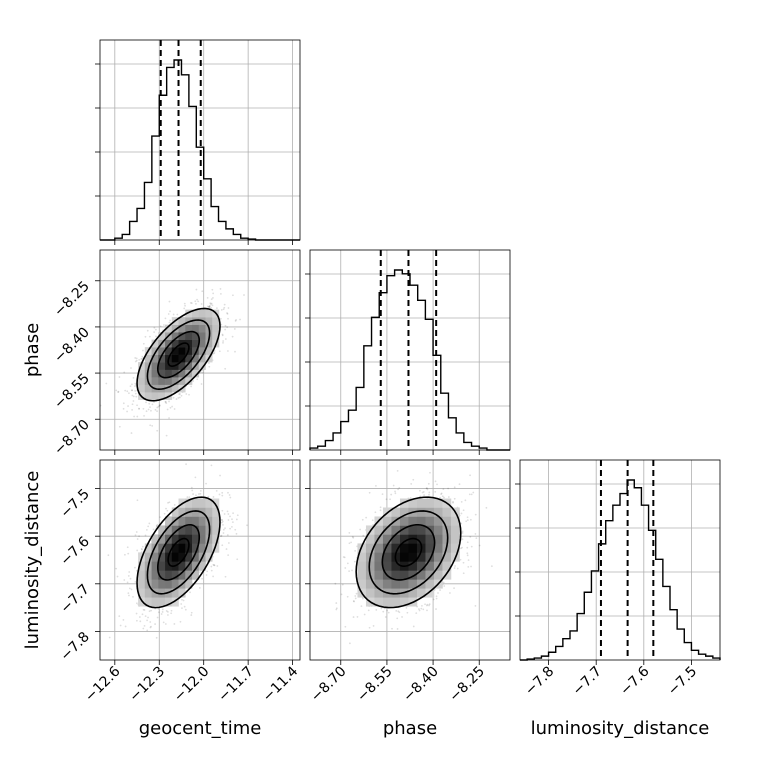 The width and height of the screenshot is (760, 760). Describe the element at coordinates (200, 140) in the screenshot. I see `diag-frame-geocent_time` at that location.